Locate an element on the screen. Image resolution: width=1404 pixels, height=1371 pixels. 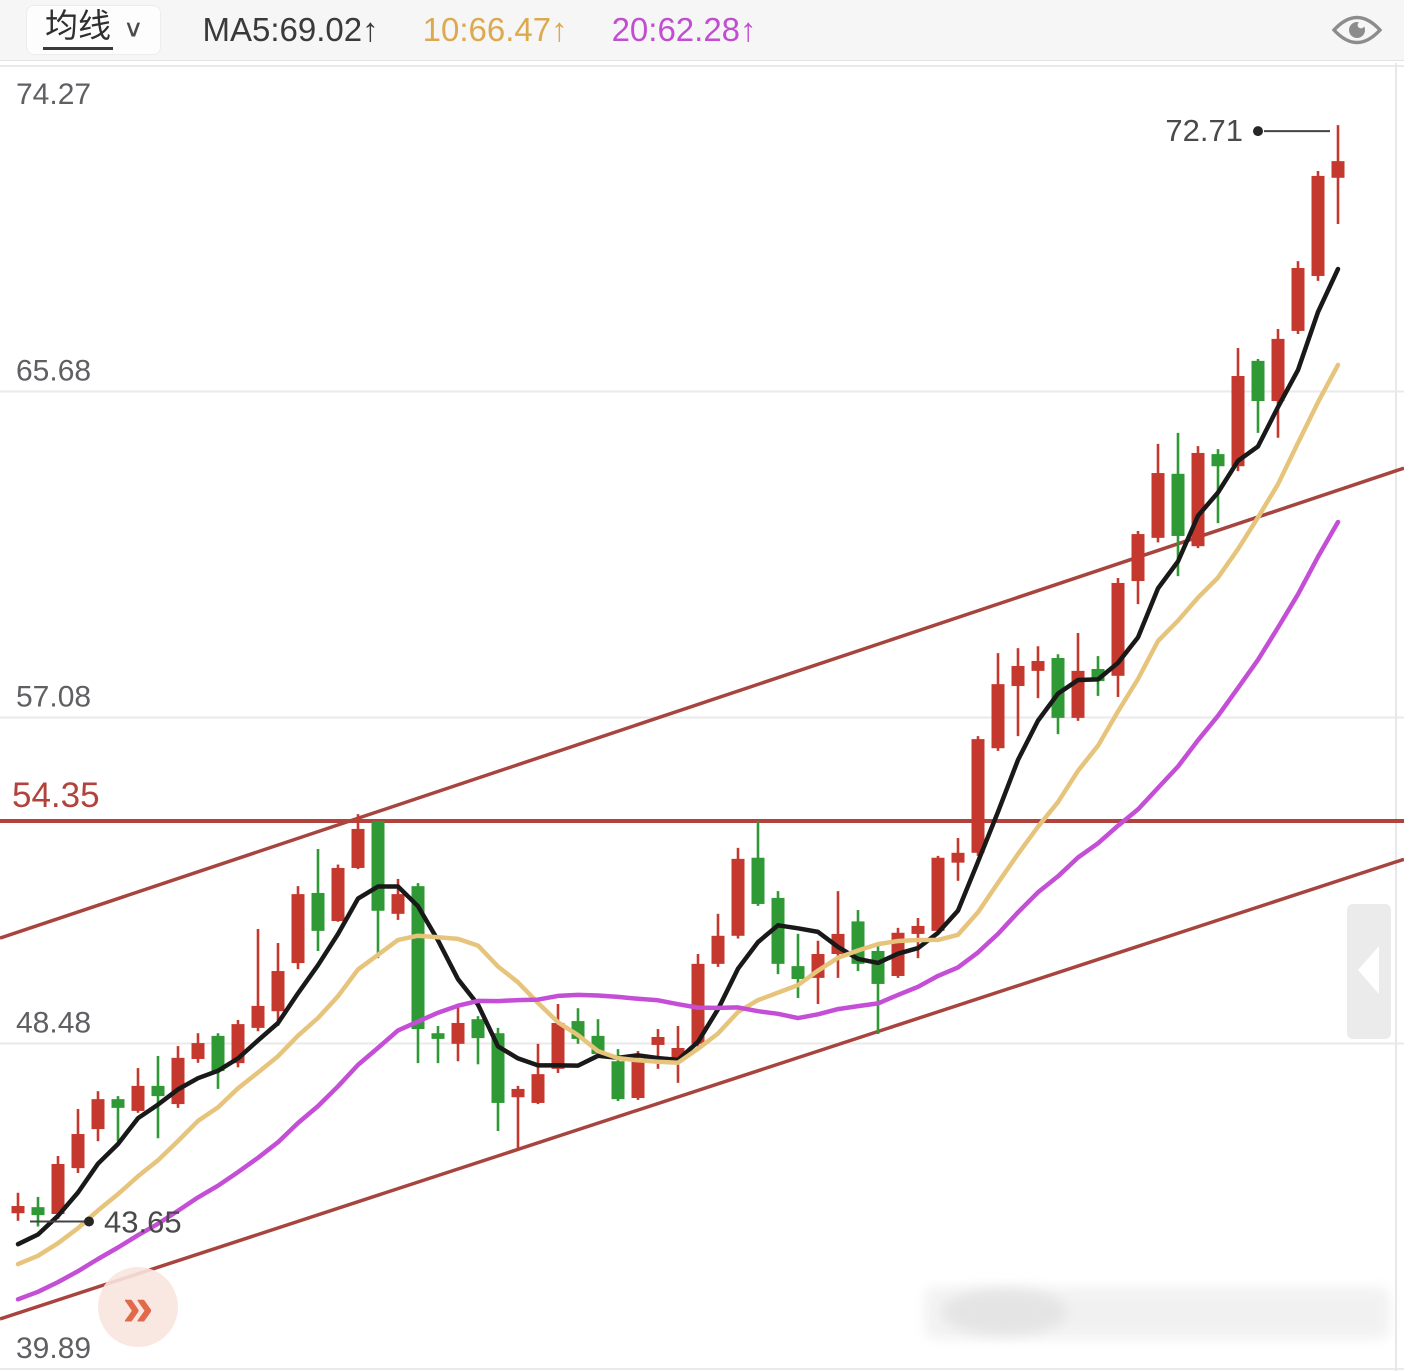
low-annotation: 43.65 is located at coordinates (106, 1221).